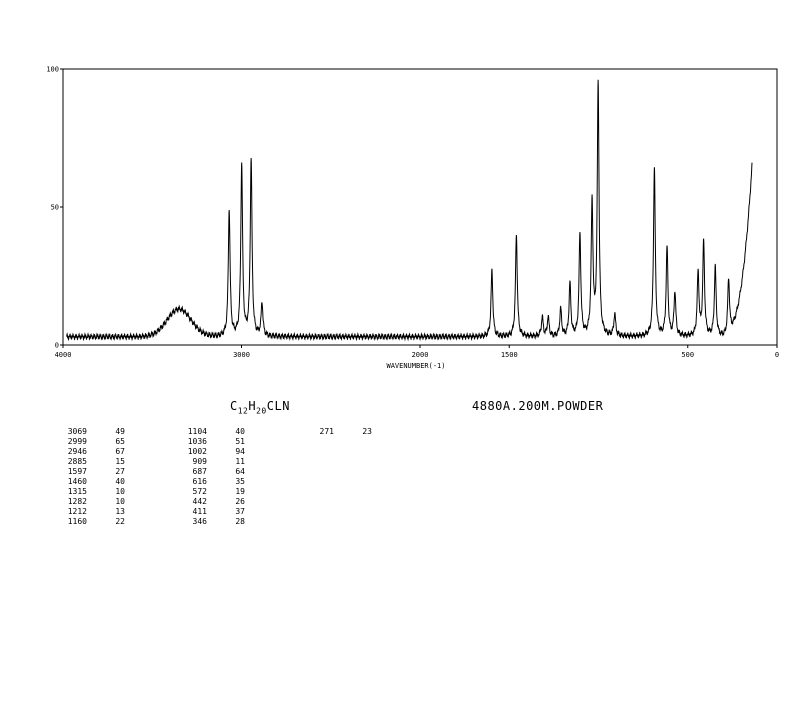 The width and height of the screenshot is (794, 709). Describe the element at coordinates (209, 512) in the screenshot. I see `peak-table-row: 411 37` at that location.